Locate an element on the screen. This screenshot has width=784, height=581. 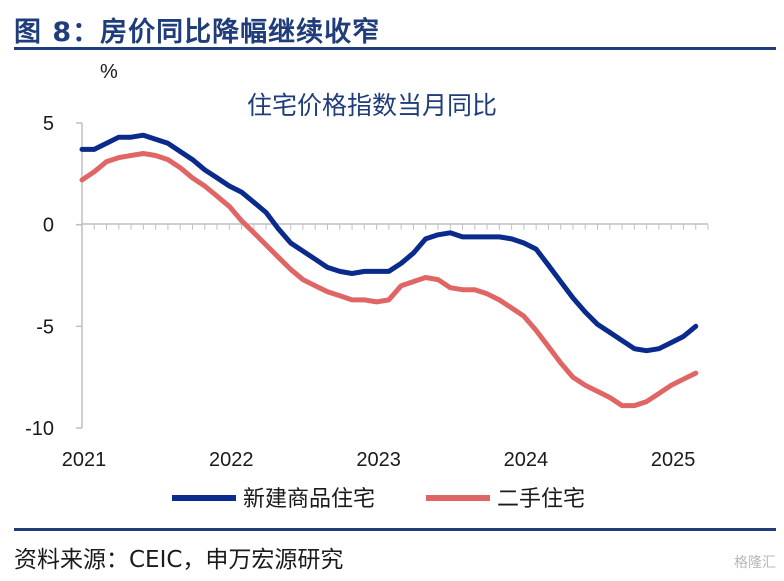
x-tick-label: 2024 is located at coordinates (526, 460).